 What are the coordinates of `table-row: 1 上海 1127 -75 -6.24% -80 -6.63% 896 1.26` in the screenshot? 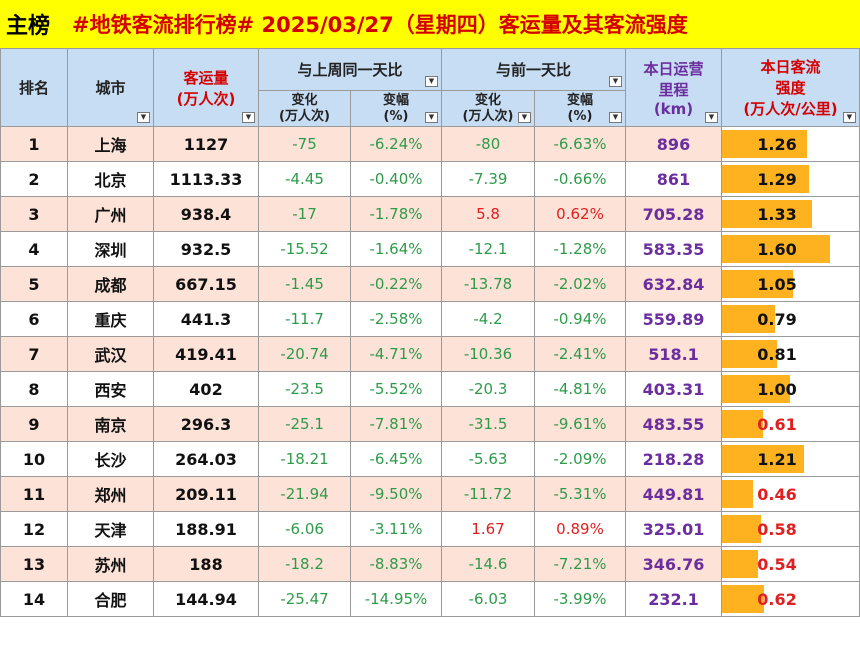 It's located at (430, 144).